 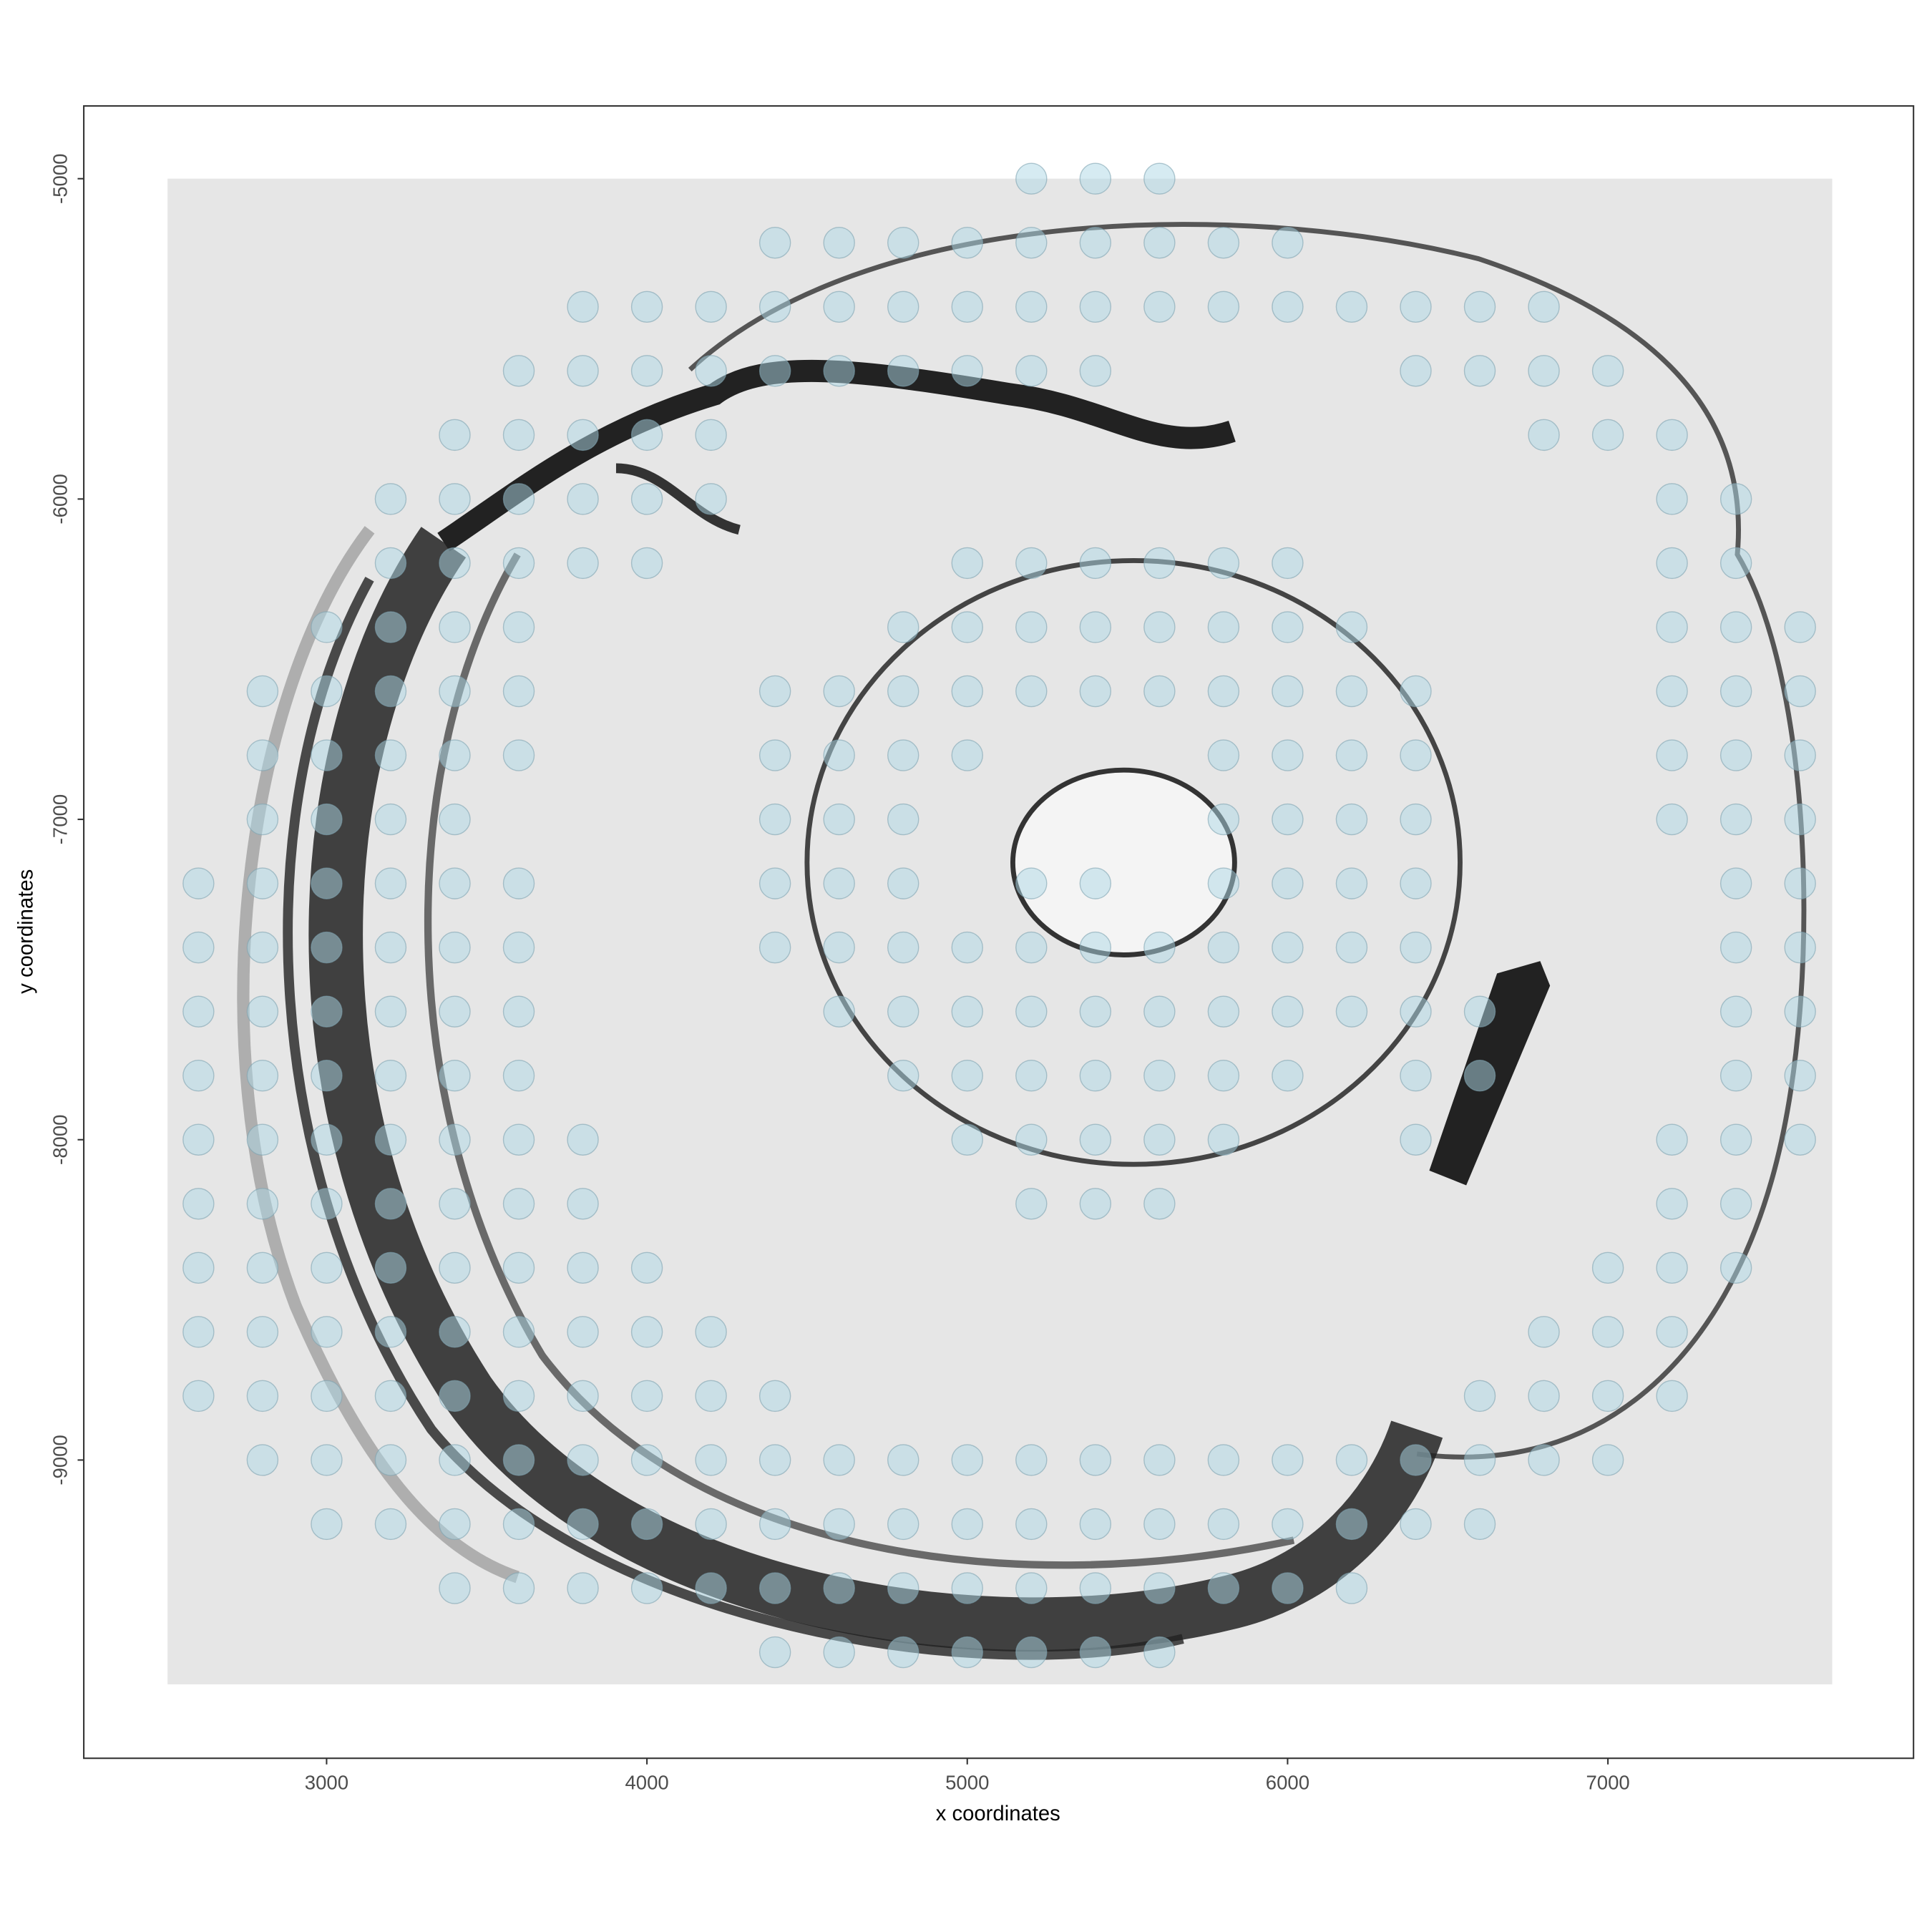 I want to click on x-tick-label: 3000, so click(x=326, y=1783).